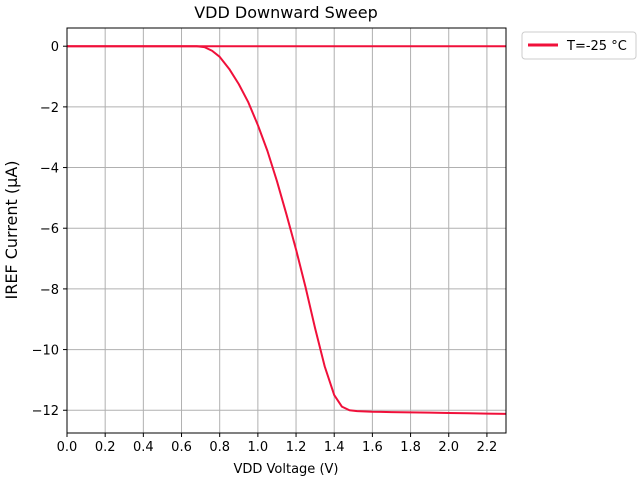 Image resolution: width=640 pixels, height=480 pixels. Describe the element at coordinates (410, 447) in the screenshot. I see `x-tick-label: 1.8` at that location.